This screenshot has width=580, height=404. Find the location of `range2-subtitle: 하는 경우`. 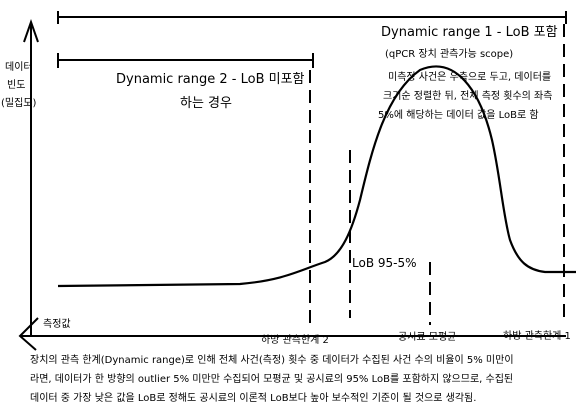

range2-subtitle: 하는 경우 is located at coordinates (206, 103).